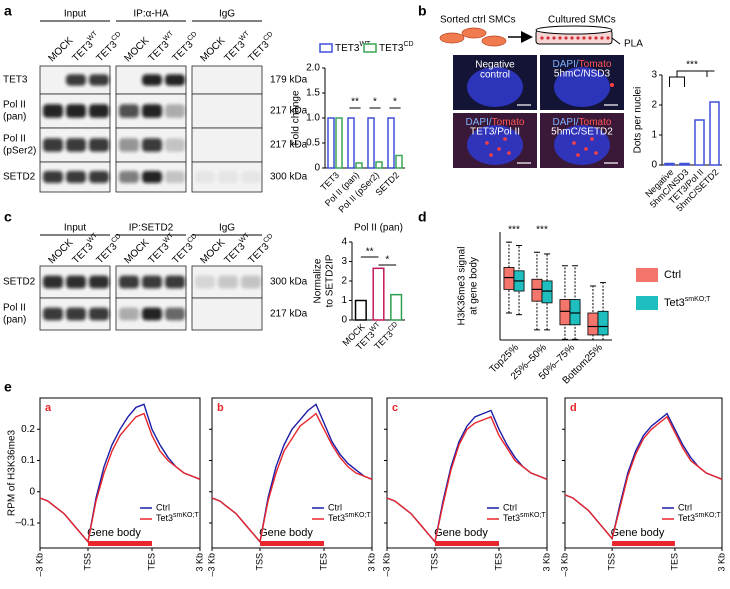 The width and height of the screenshot is (730, 589). What do you see at coordinates (344, 300) in the screenshot?
I see `y-tick-label: 1` at bounding box center [344, 300].